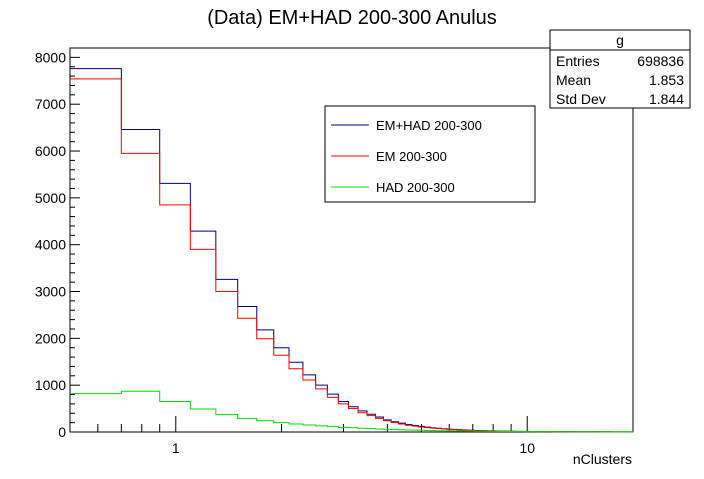 The image size is (704, 479). Describe the element at coordinates (666, 99) in the screenshot. I see `stats-row-value: 1.844` at that location.